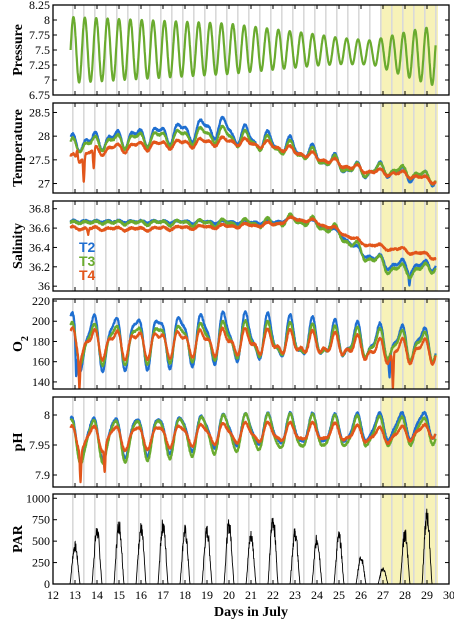 The image size is (454, 624). What do you see at coordinates (41, 321) in the screenshot?
I see `y-tick-label: 200` at bounding box center [41, 321].